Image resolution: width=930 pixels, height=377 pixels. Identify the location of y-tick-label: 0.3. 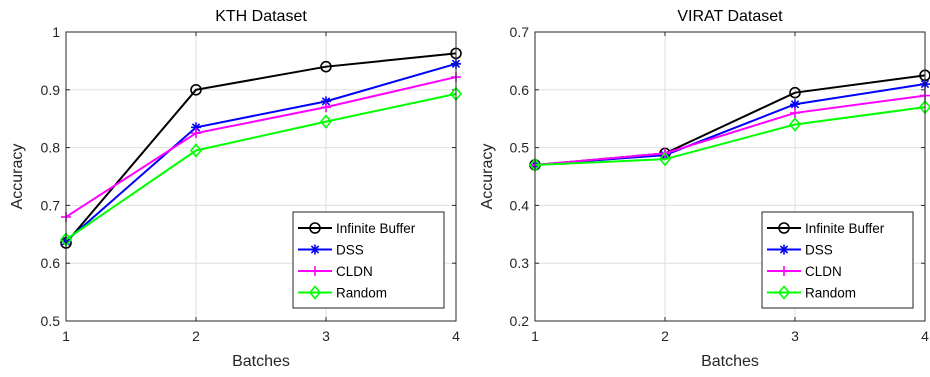
(520, 263).